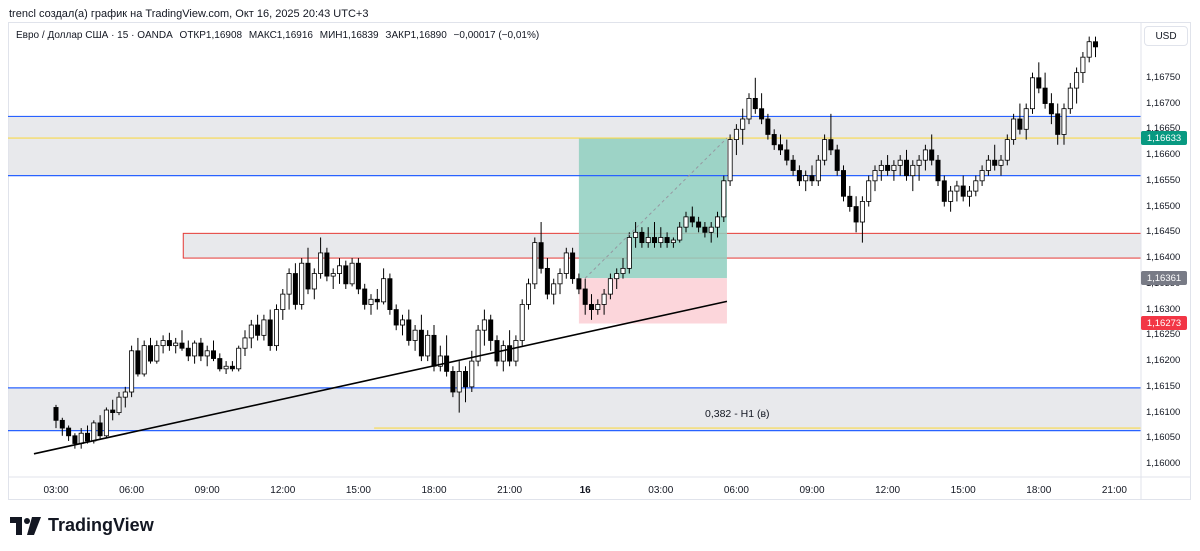  Describe the element at coordinates (1163, 129) in the screenshot. I see `price-tick-label: 1,16650` at that location.